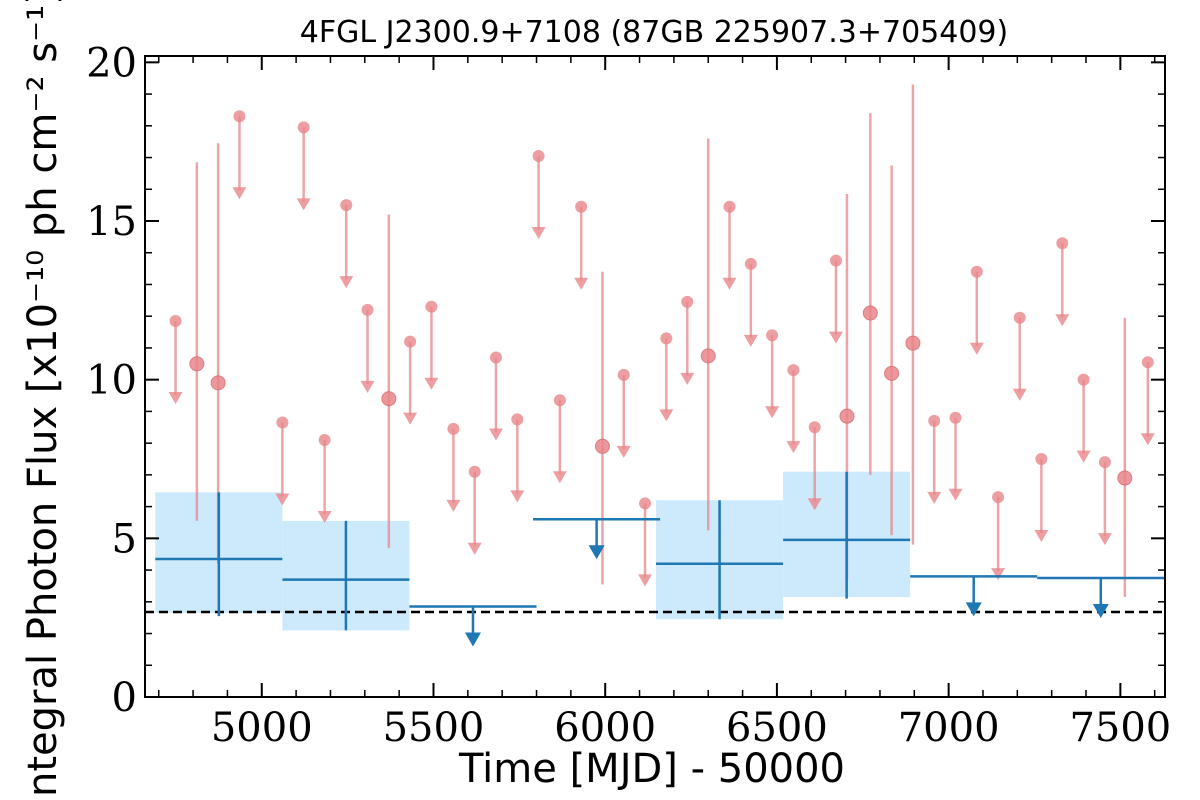 This screenshot has height=800, width=1200. Describe the element at coordinates (605, 728) in the screenshot. I see `x-tick-label: 6000` at that location.